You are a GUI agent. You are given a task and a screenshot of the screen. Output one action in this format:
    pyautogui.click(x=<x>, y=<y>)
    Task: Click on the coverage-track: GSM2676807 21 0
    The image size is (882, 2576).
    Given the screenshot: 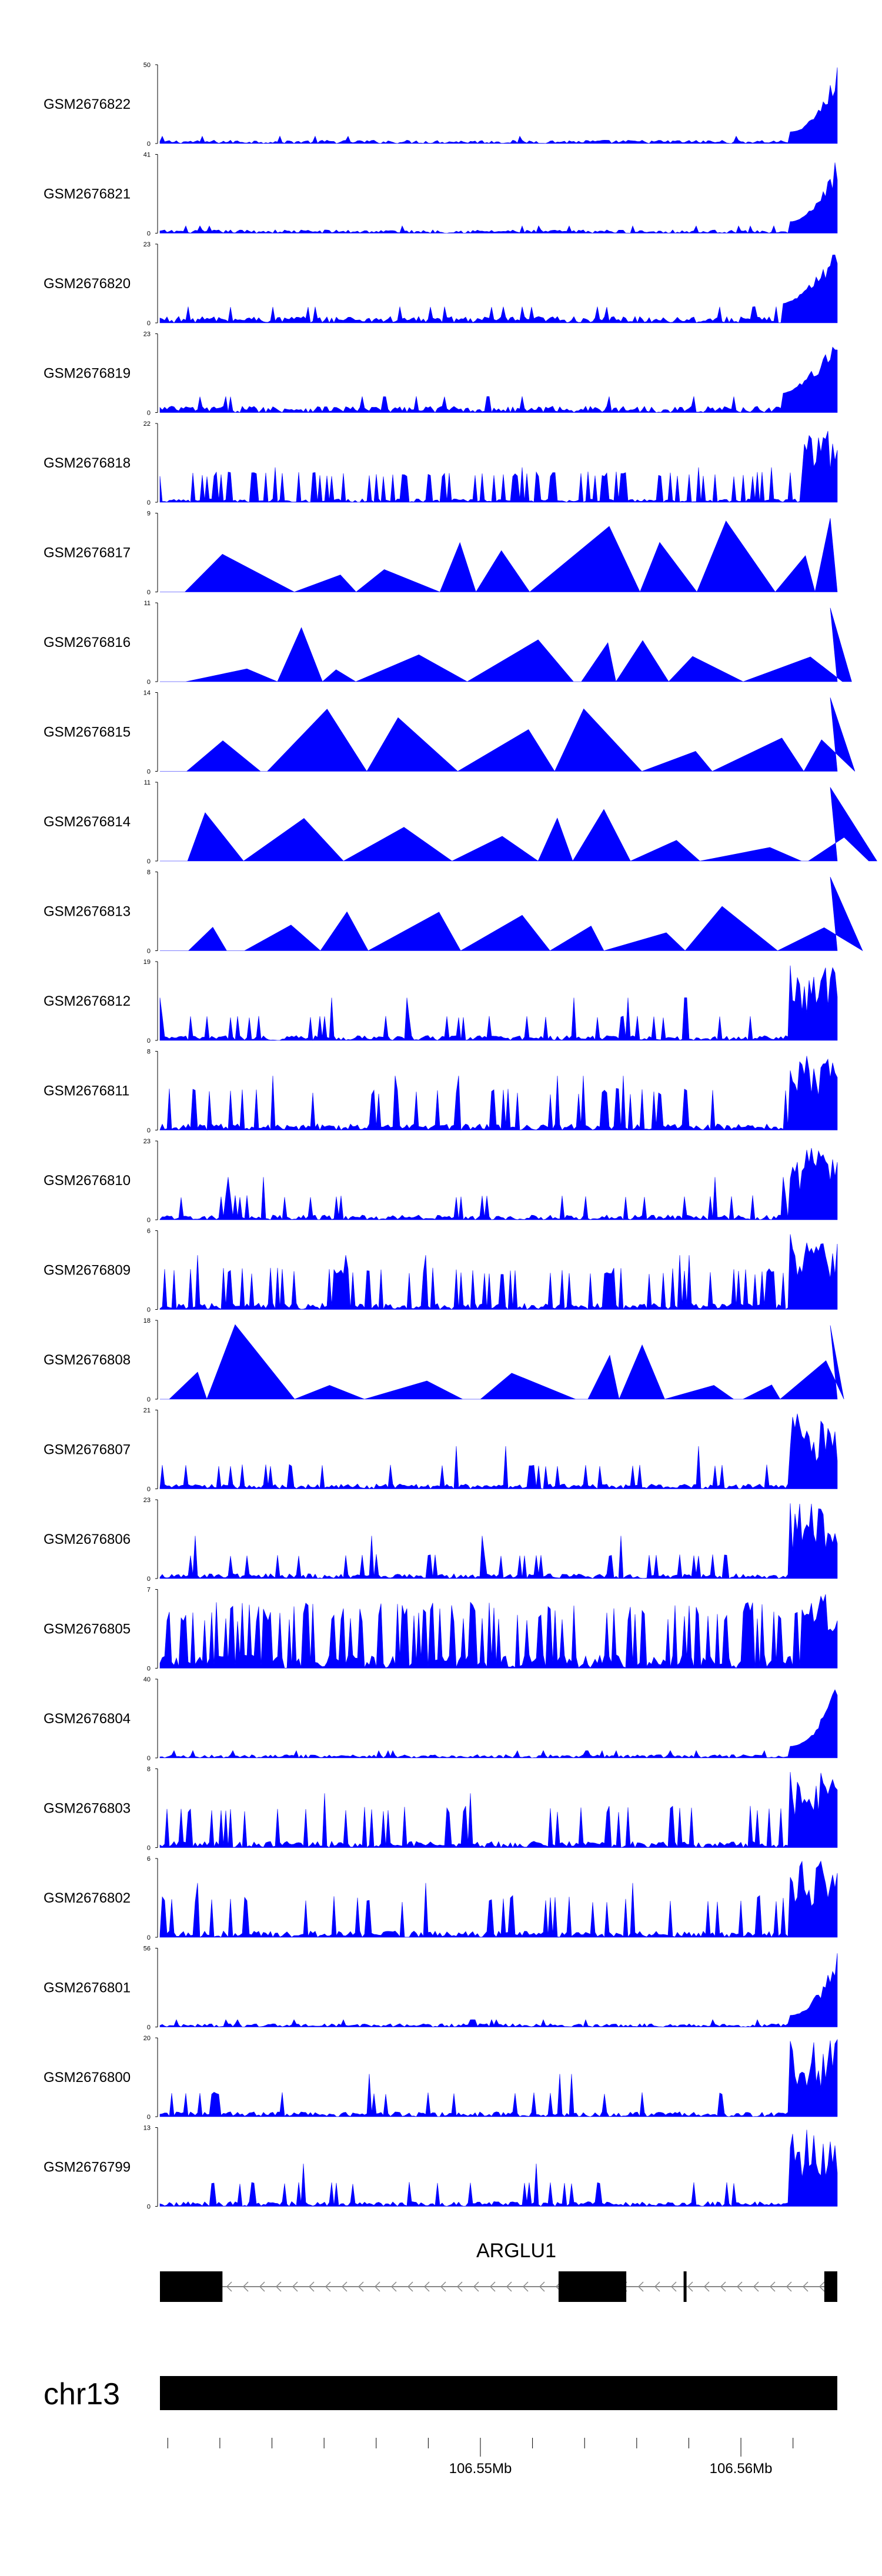 What is the action you would take?
    pyautogui.click(x=441, y=1450)
    